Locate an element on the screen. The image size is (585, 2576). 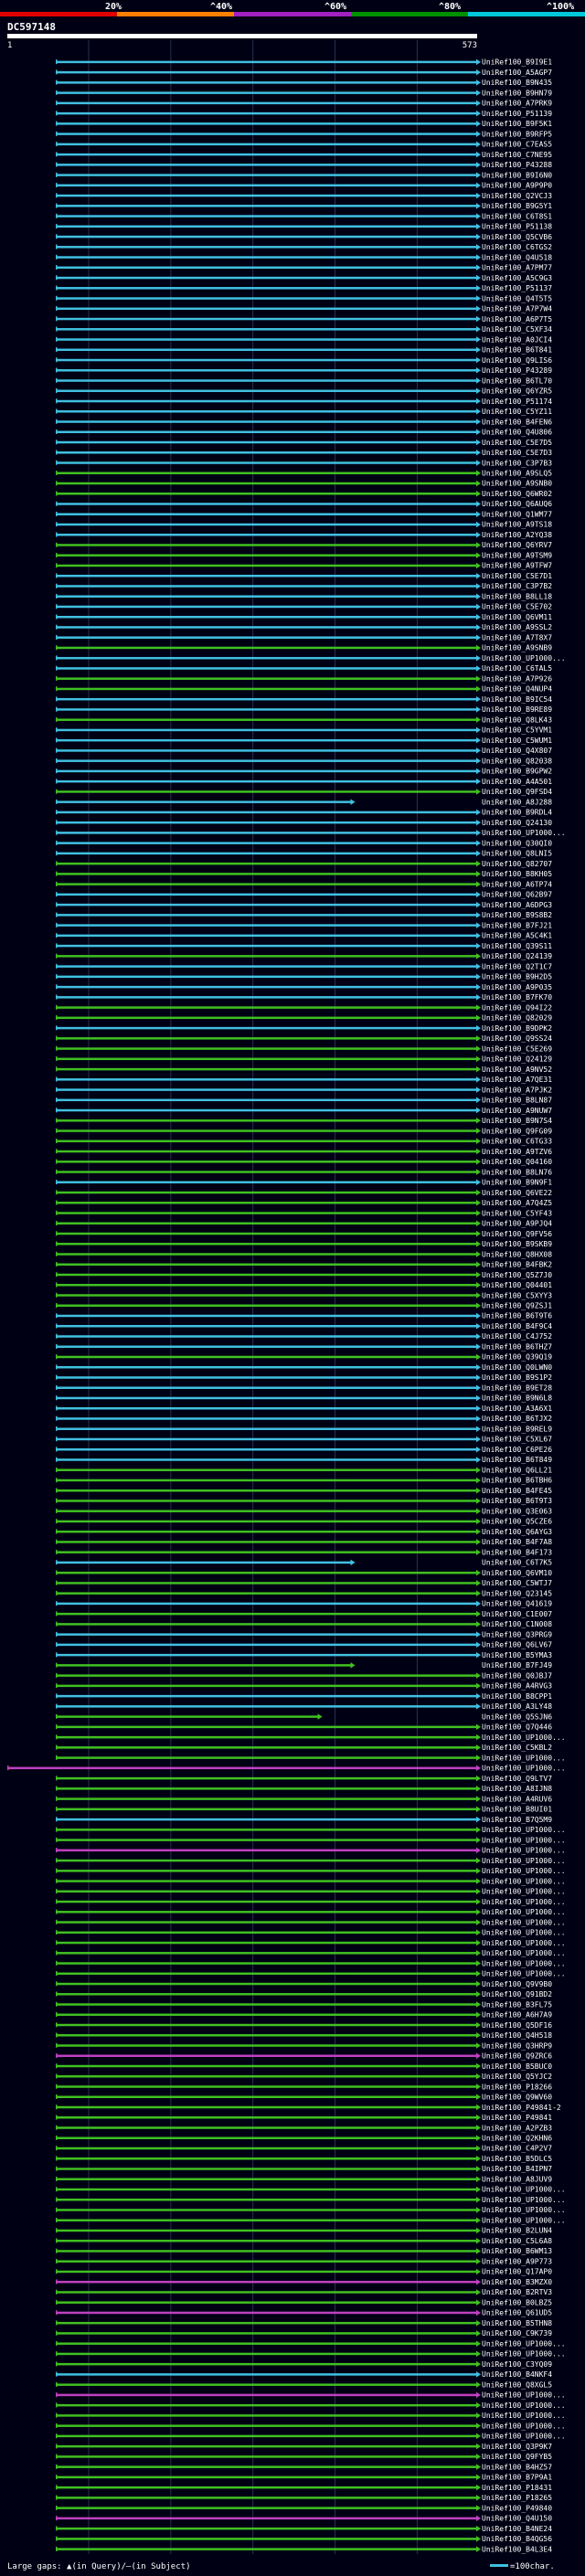
hit-label: UniRef100_B7FK70 is located at coordinates (517, 997).